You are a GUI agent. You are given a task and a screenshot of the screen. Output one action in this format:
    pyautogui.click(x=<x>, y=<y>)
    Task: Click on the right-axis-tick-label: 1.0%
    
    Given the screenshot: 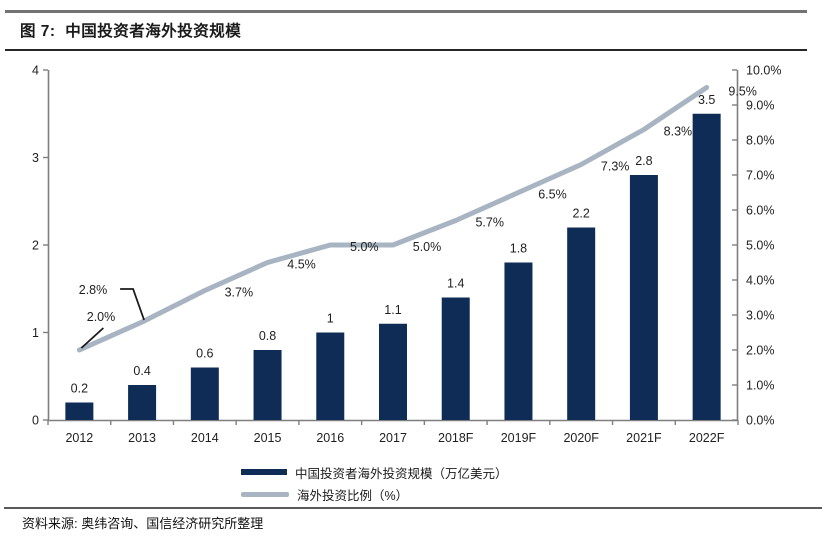 What is the action you would take?
    pyautogui.click(x=760, y=386)
    